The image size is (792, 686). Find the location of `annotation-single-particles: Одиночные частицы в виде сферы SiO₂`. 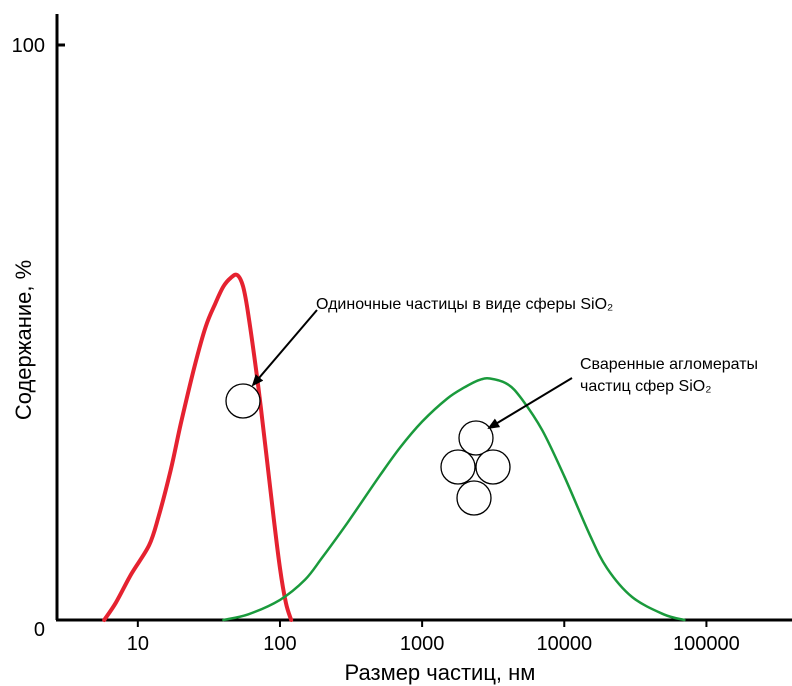

annotation-single-particles: Одиночные частицы в виде сферы SiO₂ is located at coordinates (464, 304).